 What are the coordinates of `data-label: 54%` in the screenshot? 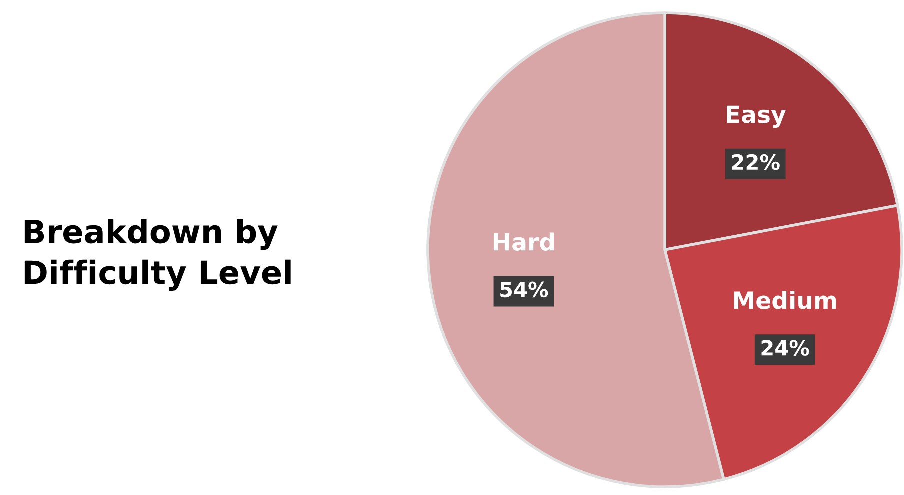 It's located at (524, 290).